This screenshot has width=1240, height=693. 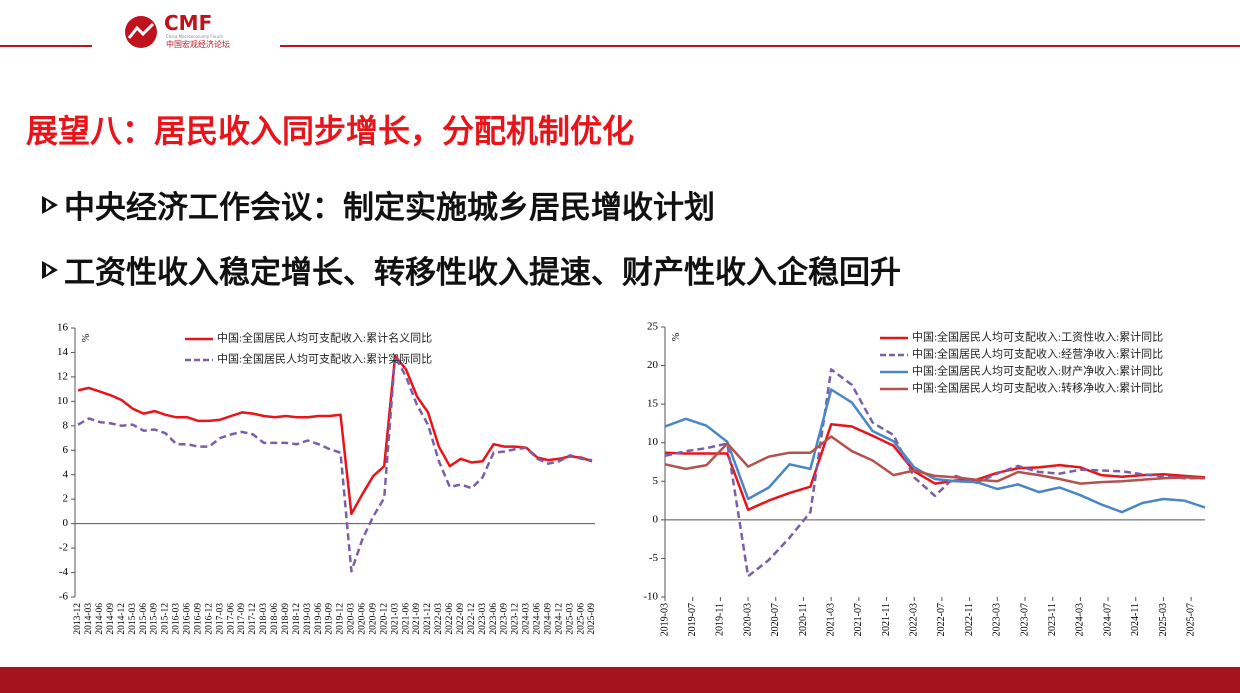 What do you see at coordinates (581, 619) in the screenshot?
I see `x-tick-label: 2025-06` at bounding box center [581, 619].